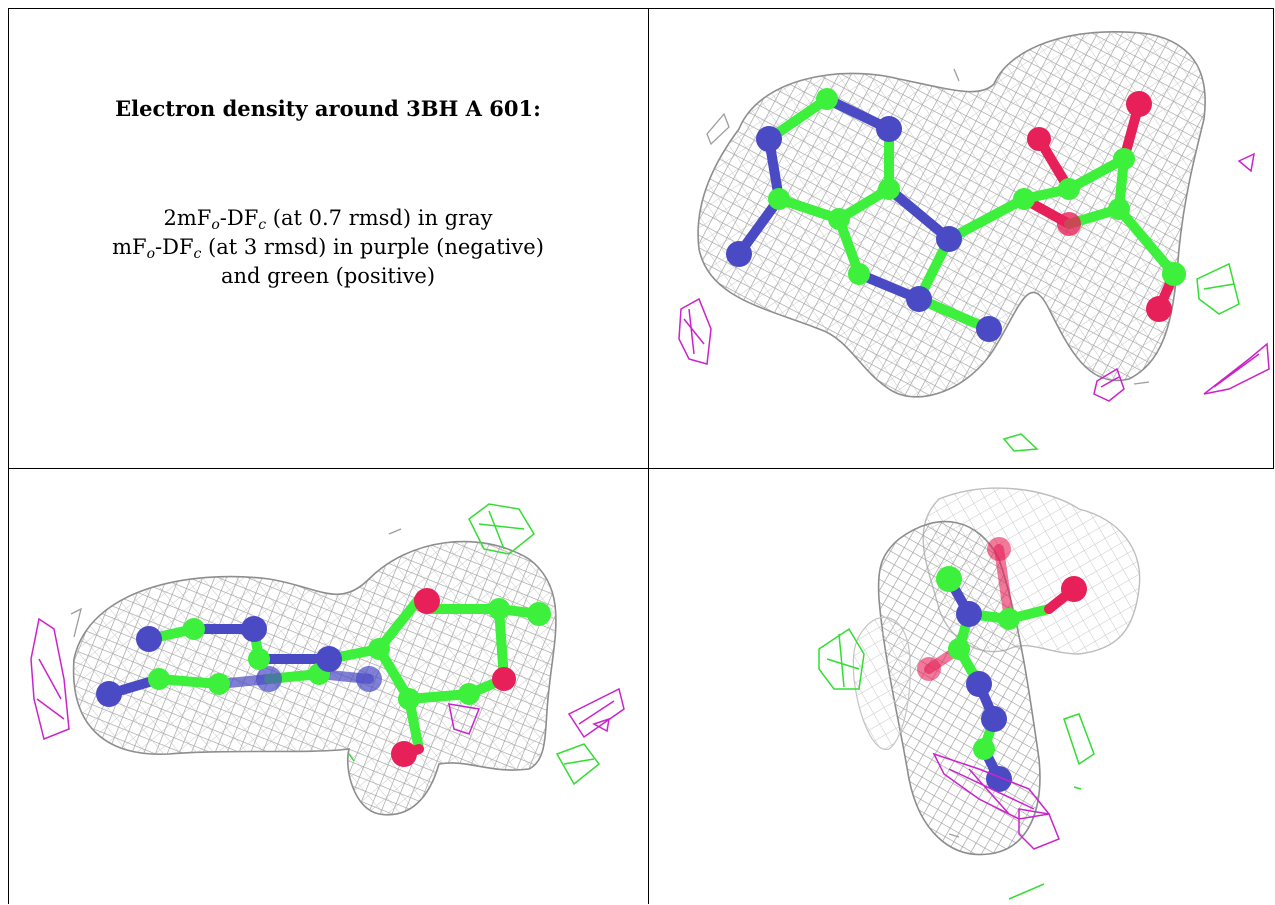 The image size is (1275, 905). I want to click on legend-line-purple-green: mFo-DFc (at 3 rmsd) in purple (negative), so click(328, 247).